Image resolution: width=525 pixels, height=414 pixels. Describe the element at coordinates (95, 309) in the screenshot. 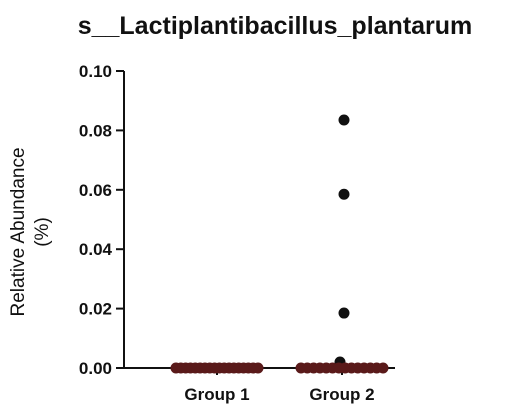

I see `y-tick-label: 0.02` at that location.